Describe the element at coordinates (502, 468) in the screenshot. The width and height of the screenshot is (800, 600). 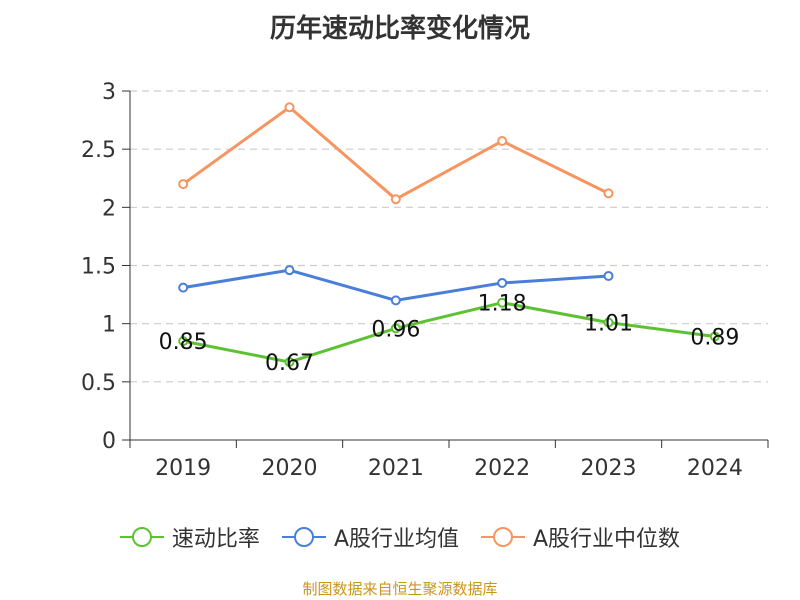
I see `x-tick-label-2022: 2022` at that location.